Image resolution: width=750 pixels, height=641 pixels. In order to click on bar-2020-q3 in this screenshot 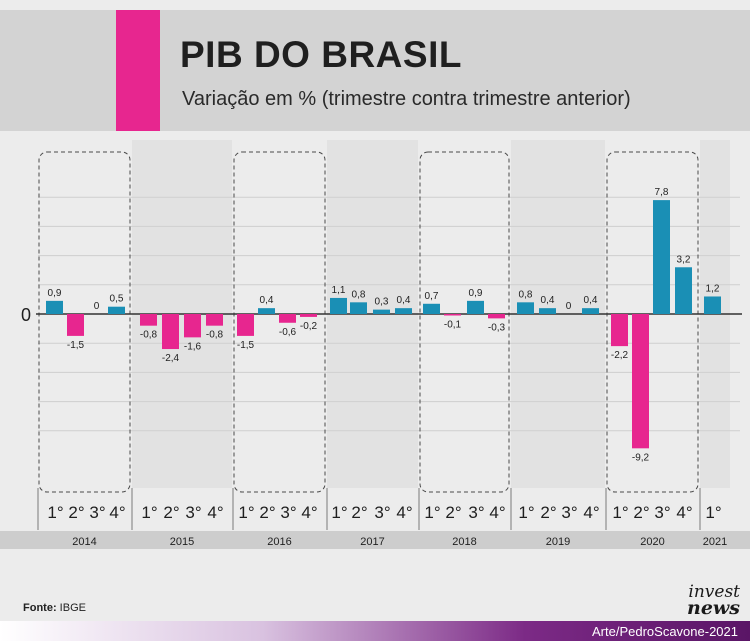, I will do `click(661, 257)`.